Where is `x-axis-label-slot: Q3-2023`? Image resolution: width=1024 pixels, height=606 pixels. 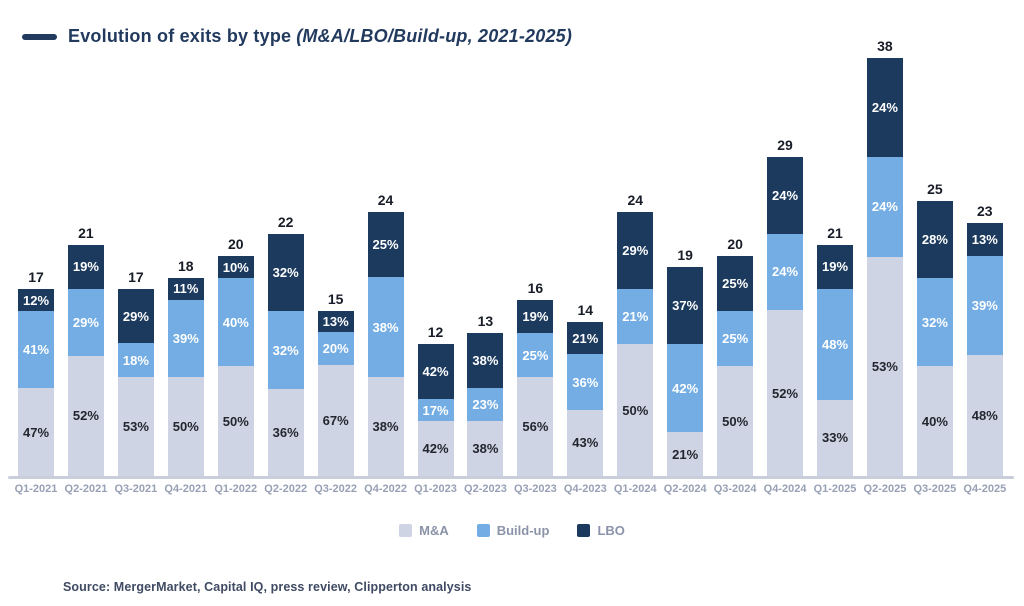 x-axis-label-slot: Q3-2023 is located at coordinates (535, 490).